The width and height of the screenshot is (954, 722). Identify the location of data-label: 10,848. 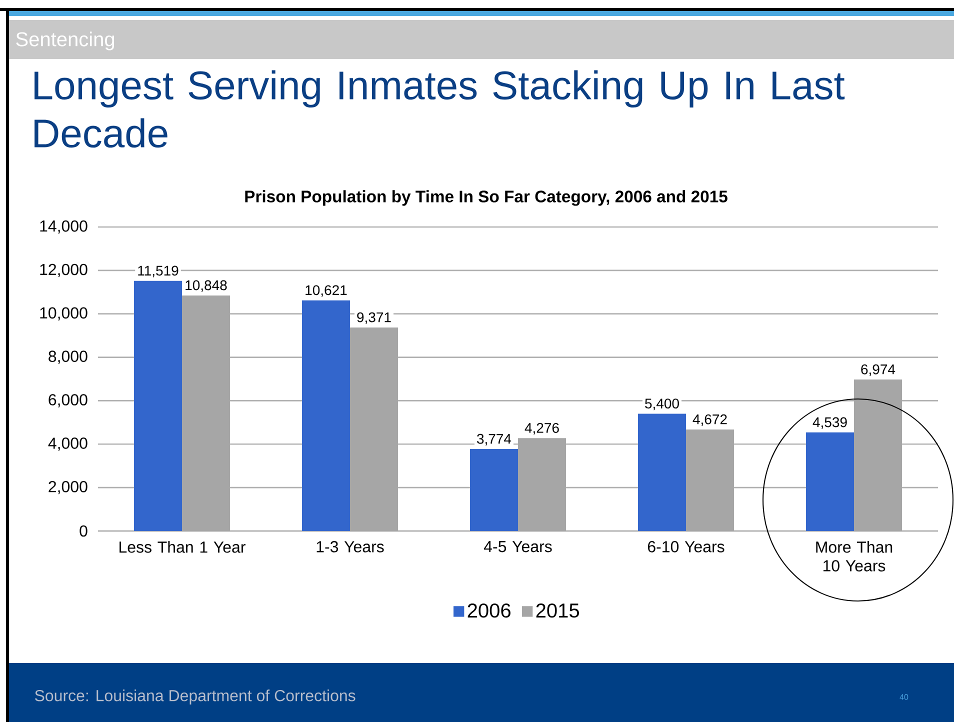
(206, 286).